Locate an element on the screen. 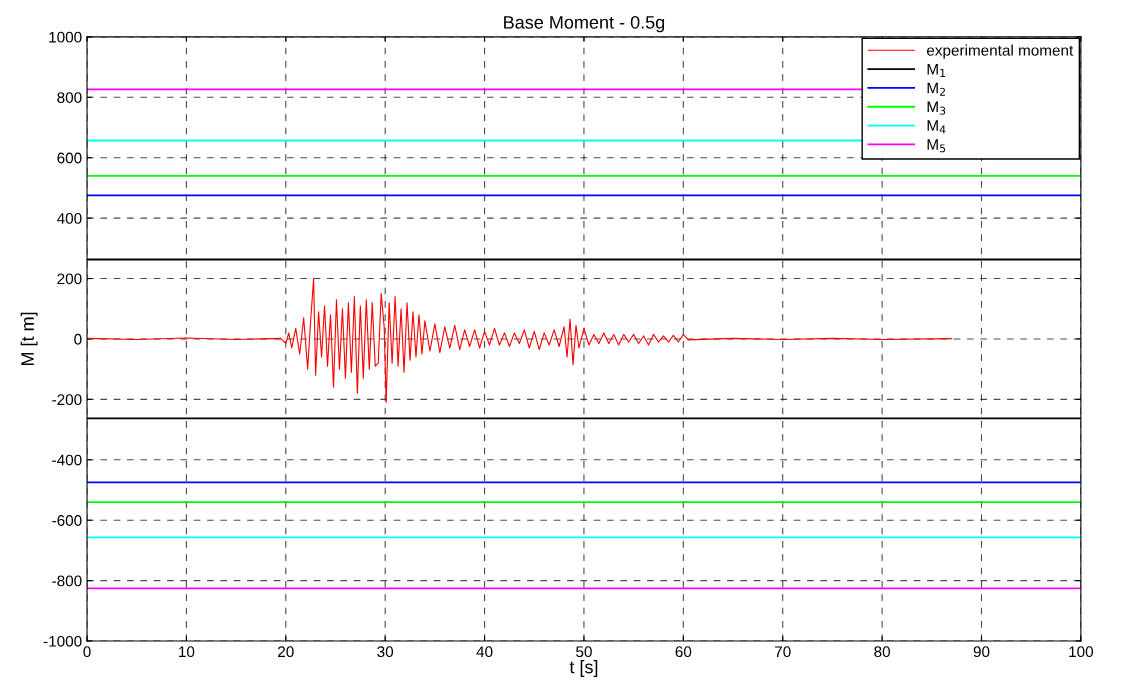 This screenshot has height=696, width=1145. x-tick-label: 100 is located at coordinates (1081, 652).